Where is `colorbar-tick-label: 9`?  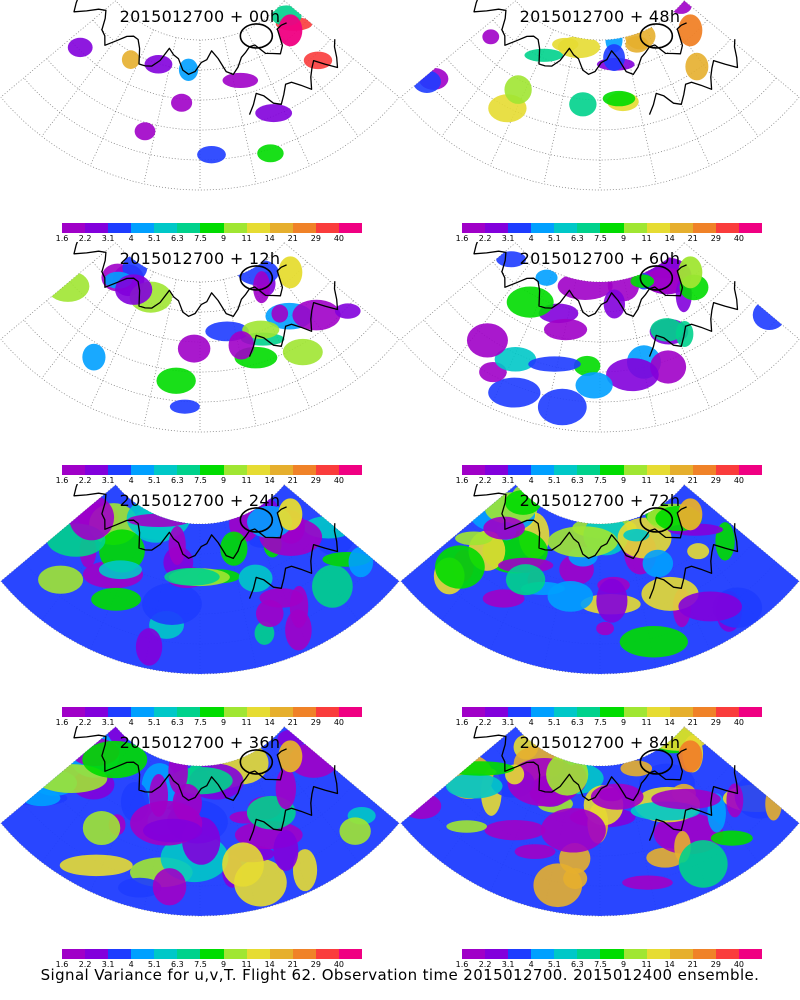
colorbar-tick-label: 9 is located at coordinates (223, 238).